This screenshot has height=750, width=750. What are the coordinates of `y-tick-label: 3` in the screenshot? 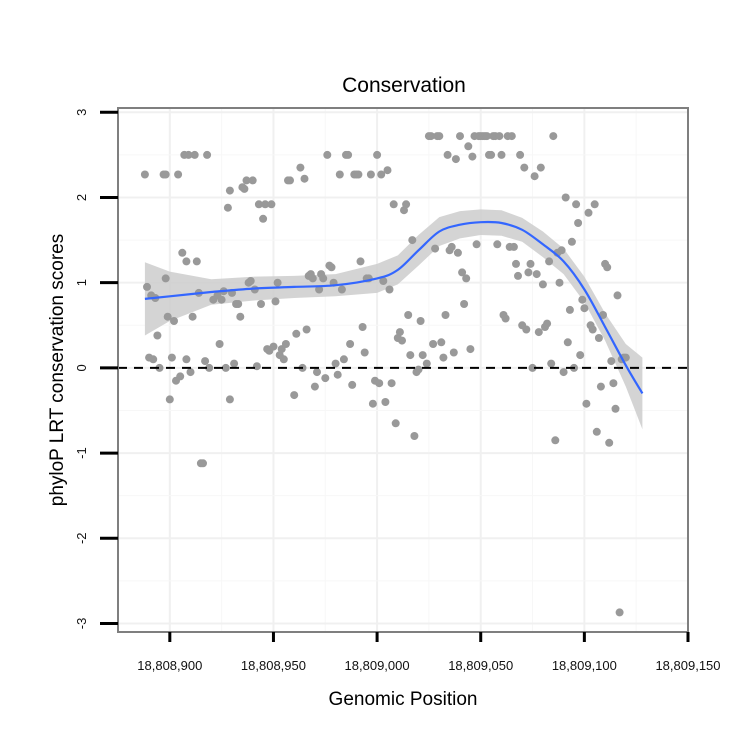 It's located at (81, 112).